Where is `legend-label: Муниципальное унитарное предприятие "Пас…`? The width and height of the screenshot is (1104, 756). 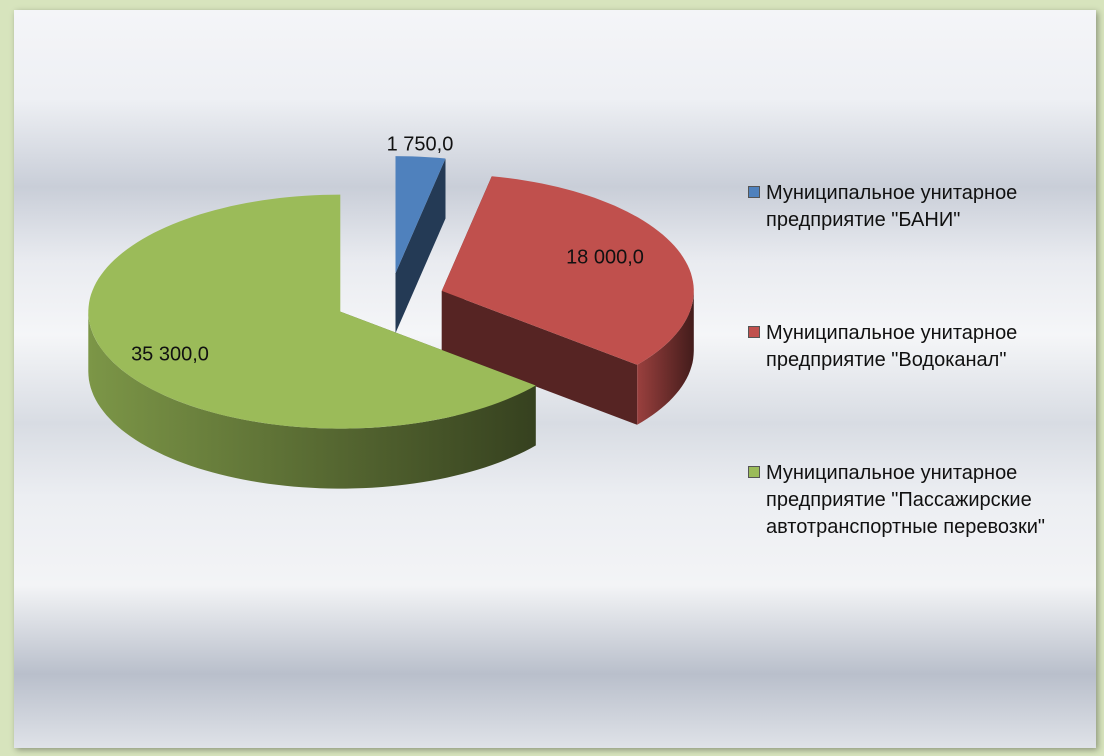
legend-label: Муниципальное унитарное предприятие "Пас… is located at coordinates (905, 500).